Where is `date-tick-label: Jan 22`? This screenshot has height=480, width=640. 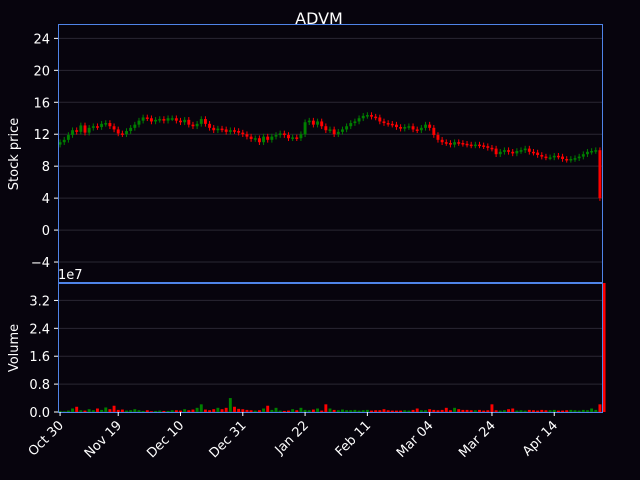 date-tick-label: Jan 22 is located at coordinates (292, 438).